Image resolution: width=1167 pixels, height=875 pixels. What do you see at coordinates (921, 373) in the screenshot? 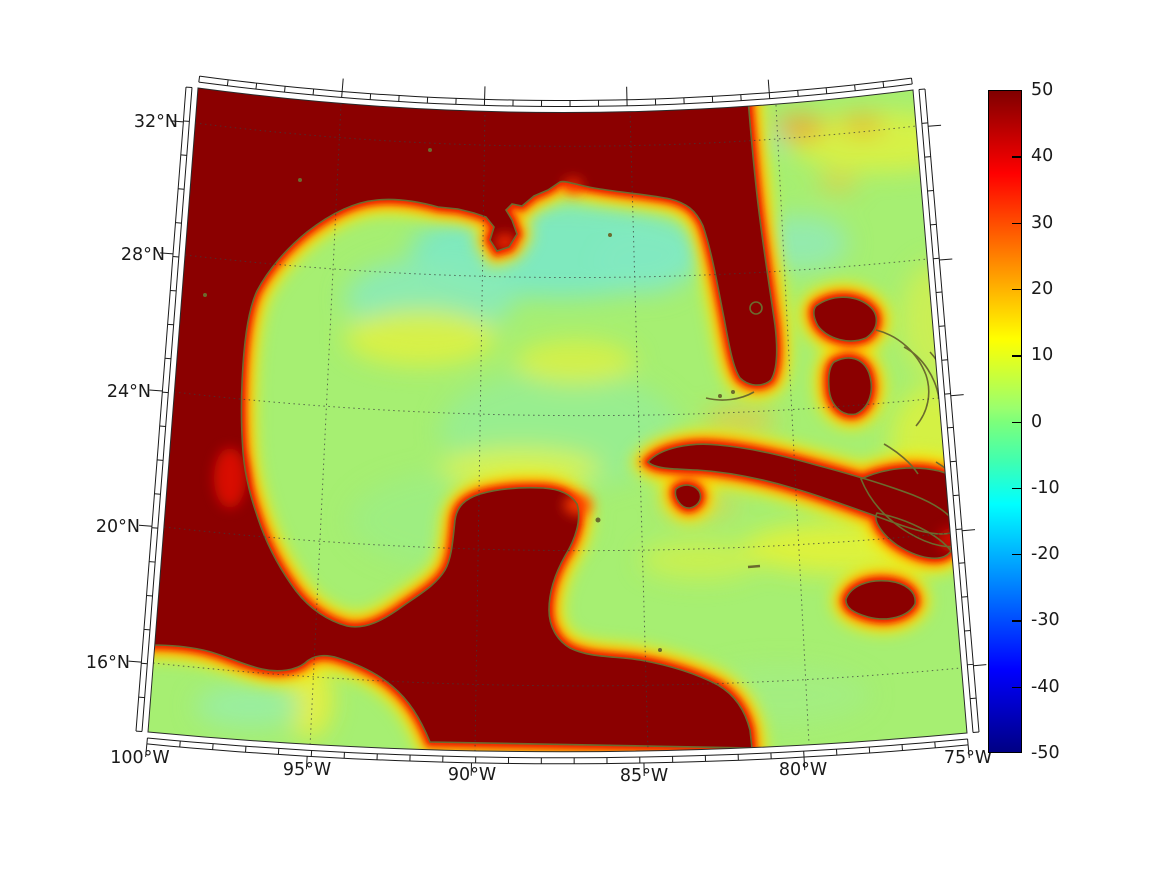
I see `coastline-cat-island-arc` at bounding box center [921, 373].